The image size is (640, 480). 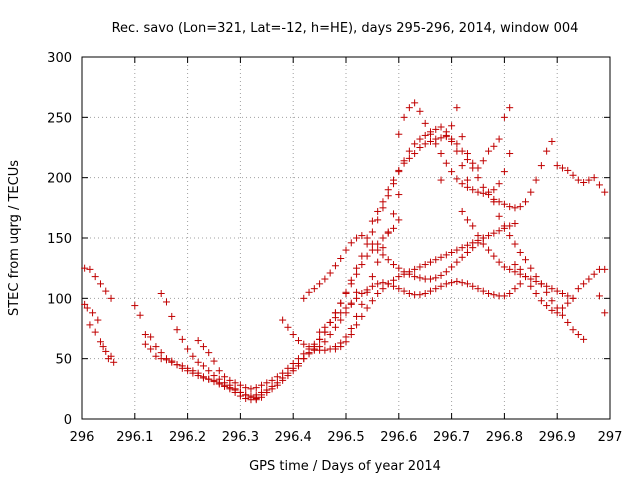 I want to click on y-tick-label: 250, so click(x=59, y=118).